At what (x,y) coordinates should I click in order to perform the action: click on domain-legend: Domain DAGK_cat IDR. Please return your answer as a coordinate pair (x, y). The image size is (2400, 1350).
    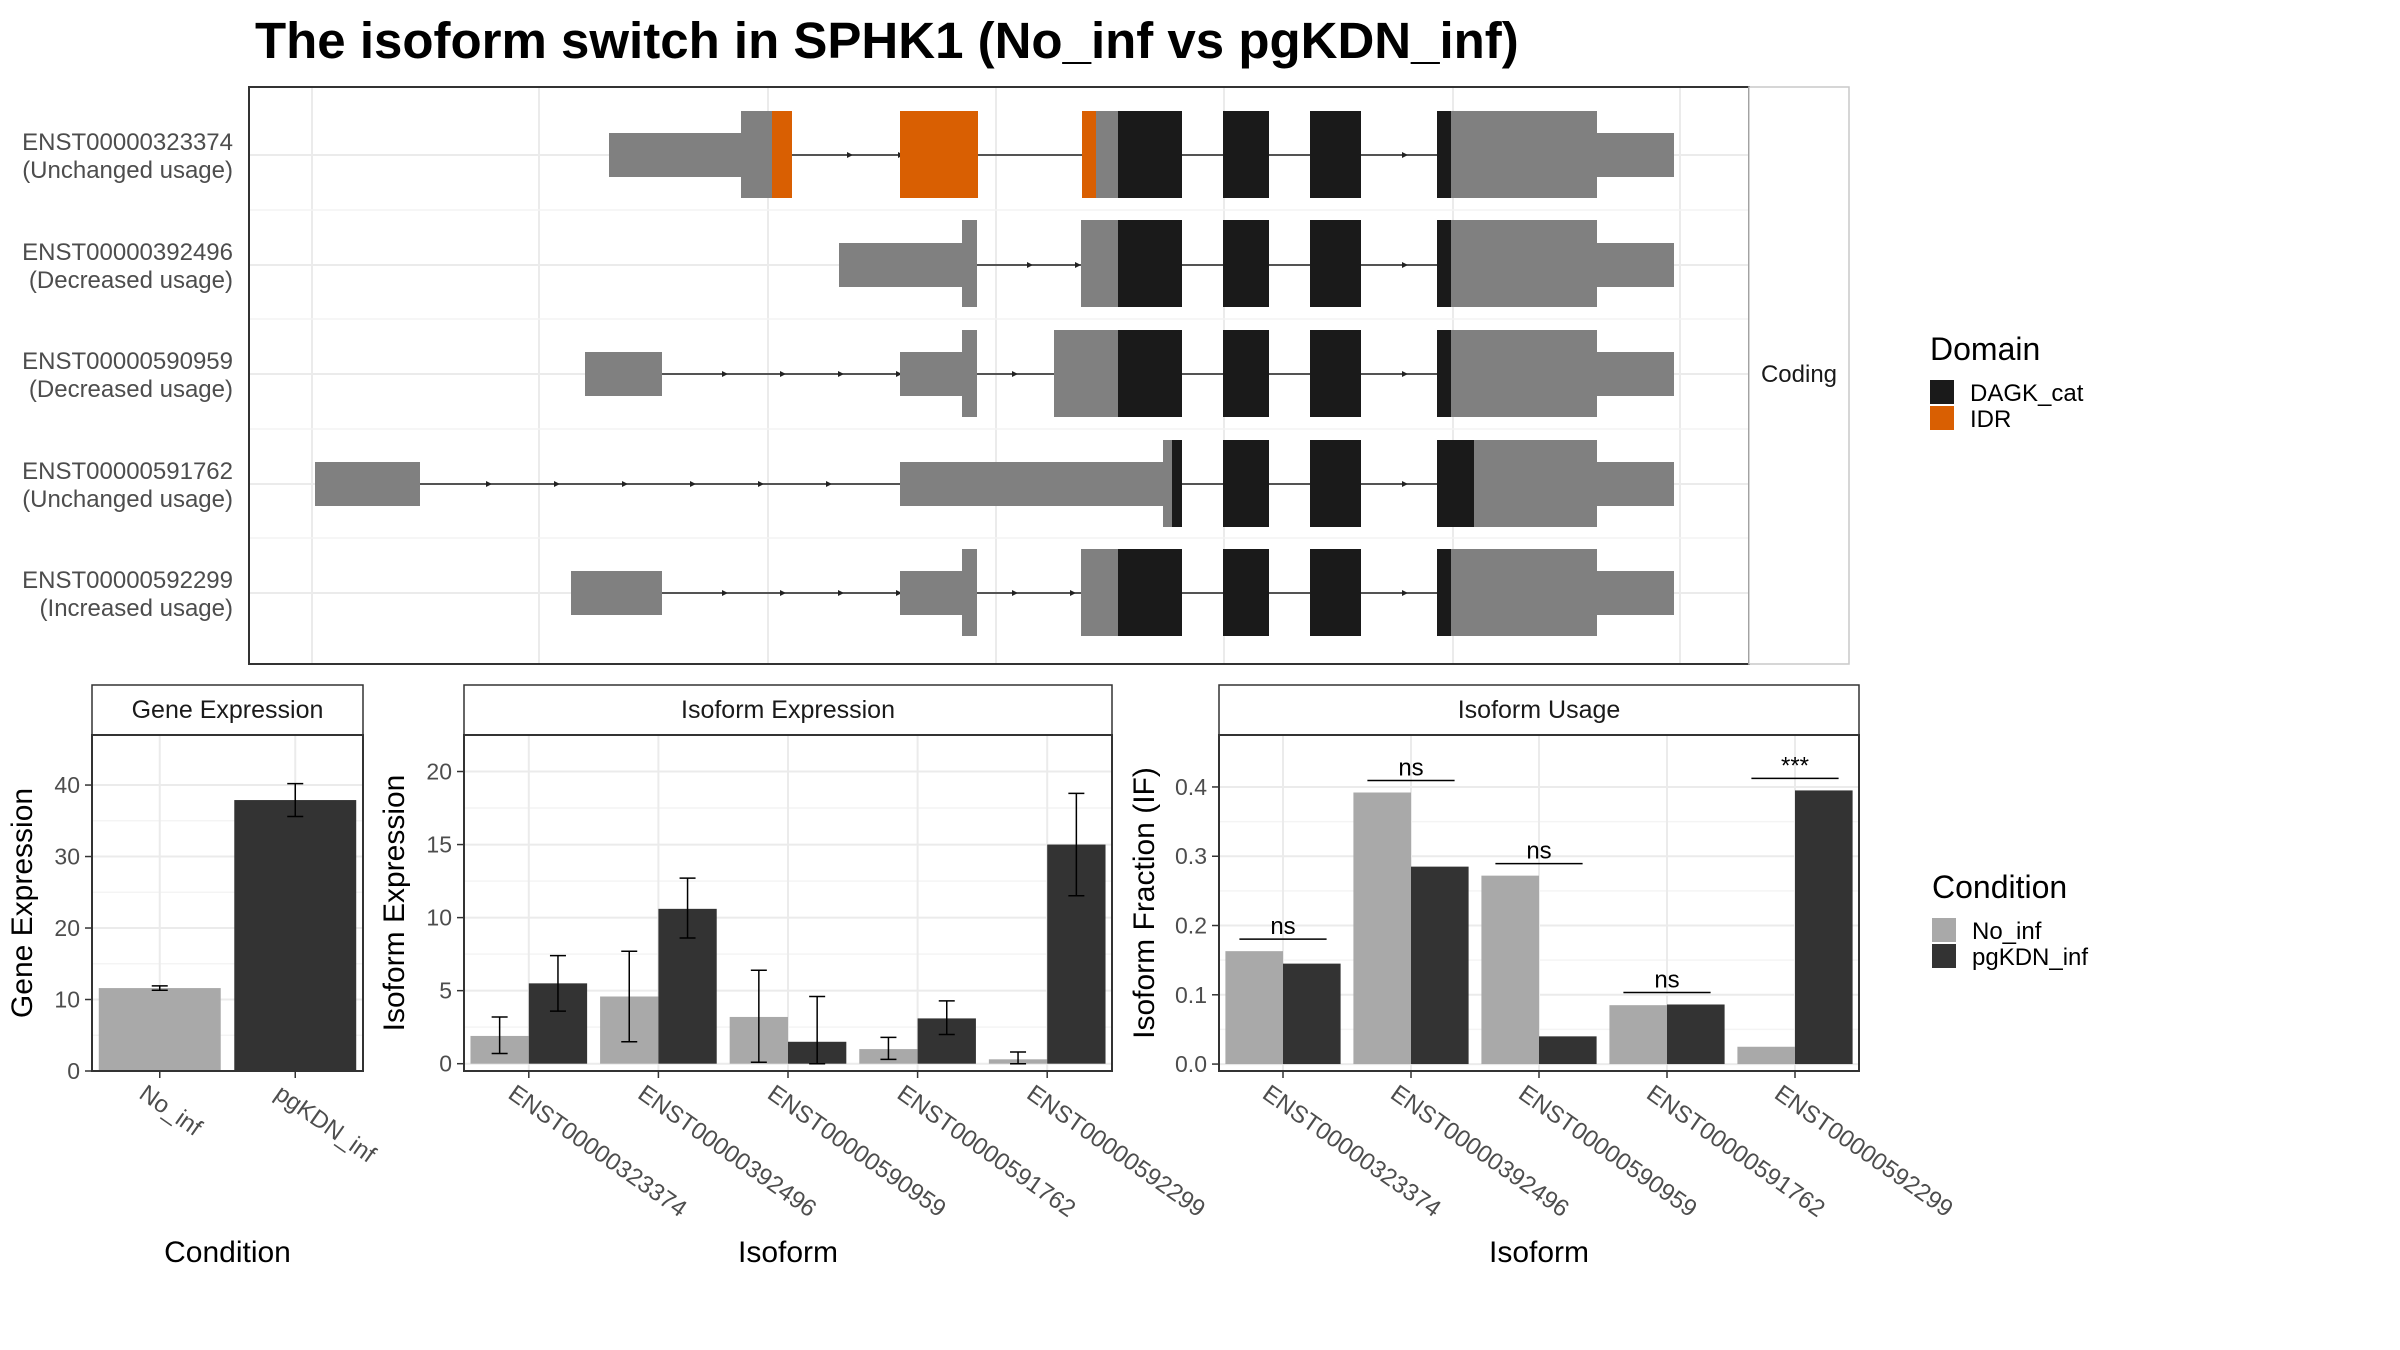
    Looking at the image, I should click on (2007, 382).